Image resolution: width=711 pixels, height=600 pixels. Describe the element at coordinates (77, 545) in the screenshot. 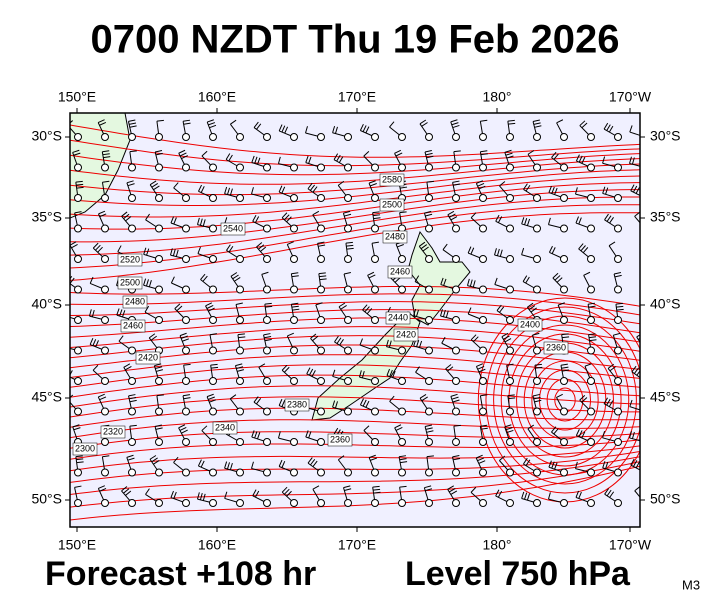

I see `bottom-tick-label: 150°E` at that location.